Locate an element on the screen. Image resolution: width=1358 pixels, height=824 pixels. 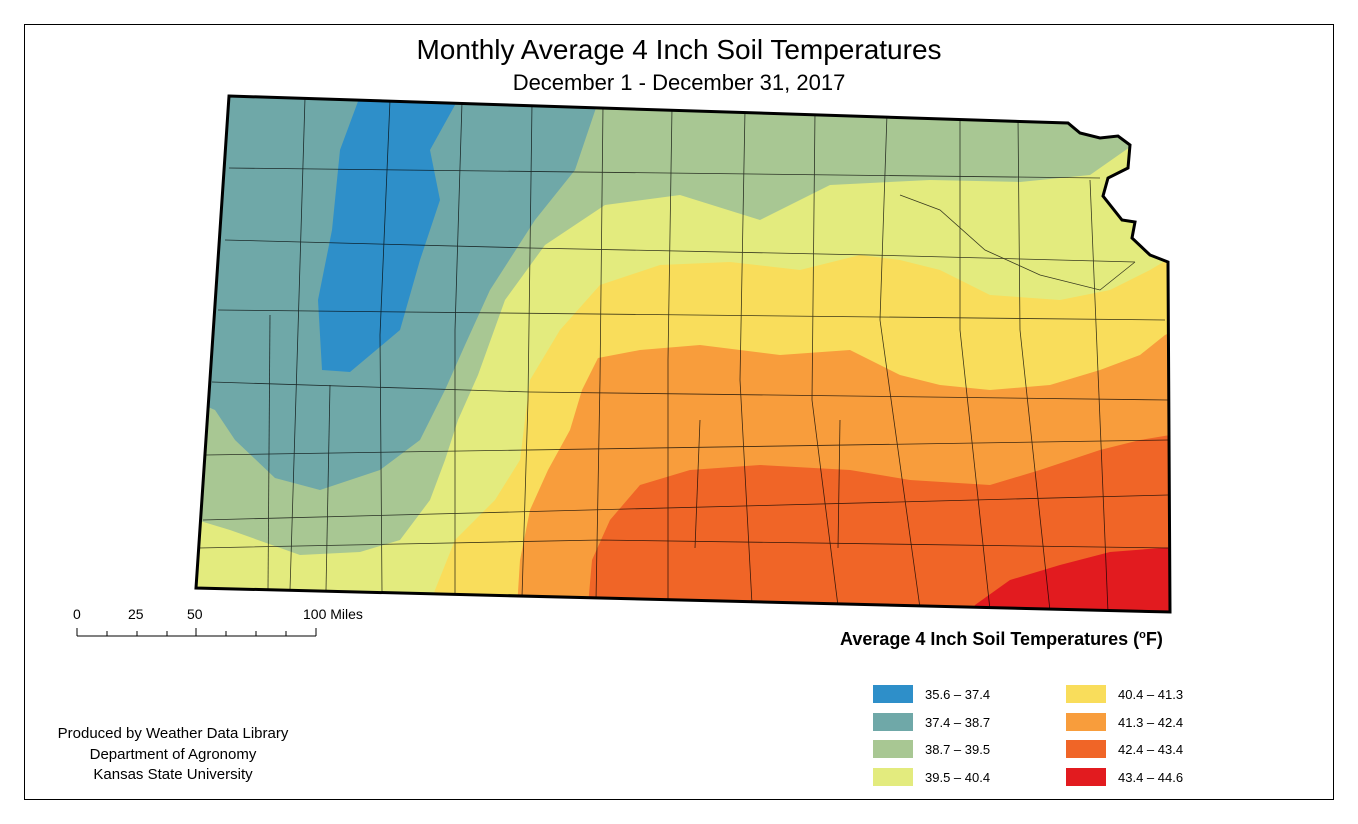
legend-item: 35.6 – 37.4 is located at coordinates (931, 694).